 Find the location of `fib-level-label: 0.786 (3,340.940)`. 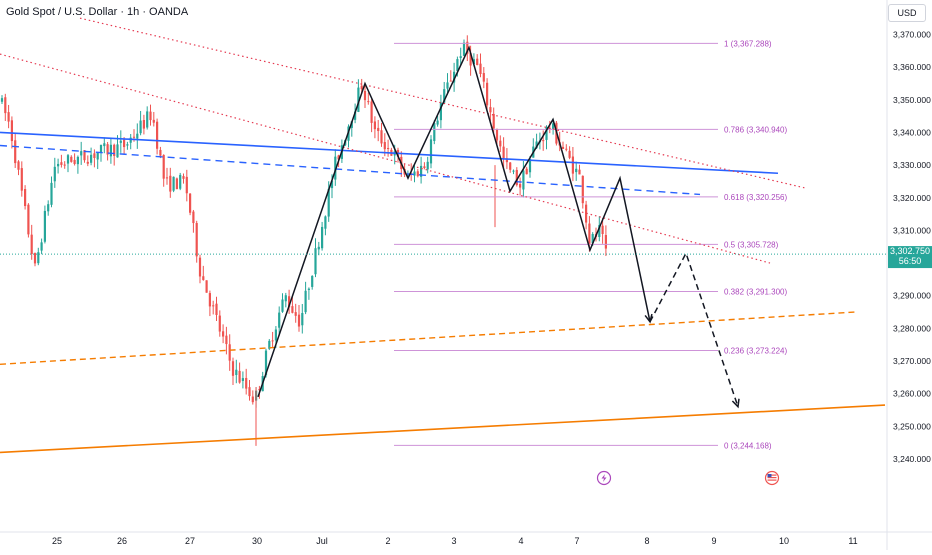

fib-level-label: 0.786 (3,340.940) is located at coordinates (755, 129).